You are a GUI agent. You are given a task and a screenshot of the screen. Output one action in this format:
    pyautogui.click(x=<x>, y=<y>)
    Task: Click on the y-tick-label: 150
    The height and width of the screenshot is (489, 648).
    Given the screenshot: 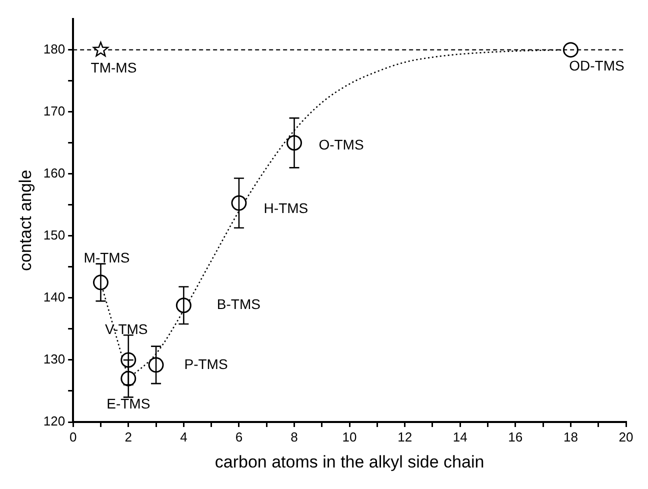 What is the action you would take?
    pyautogui.click(x=54, y=234)
    